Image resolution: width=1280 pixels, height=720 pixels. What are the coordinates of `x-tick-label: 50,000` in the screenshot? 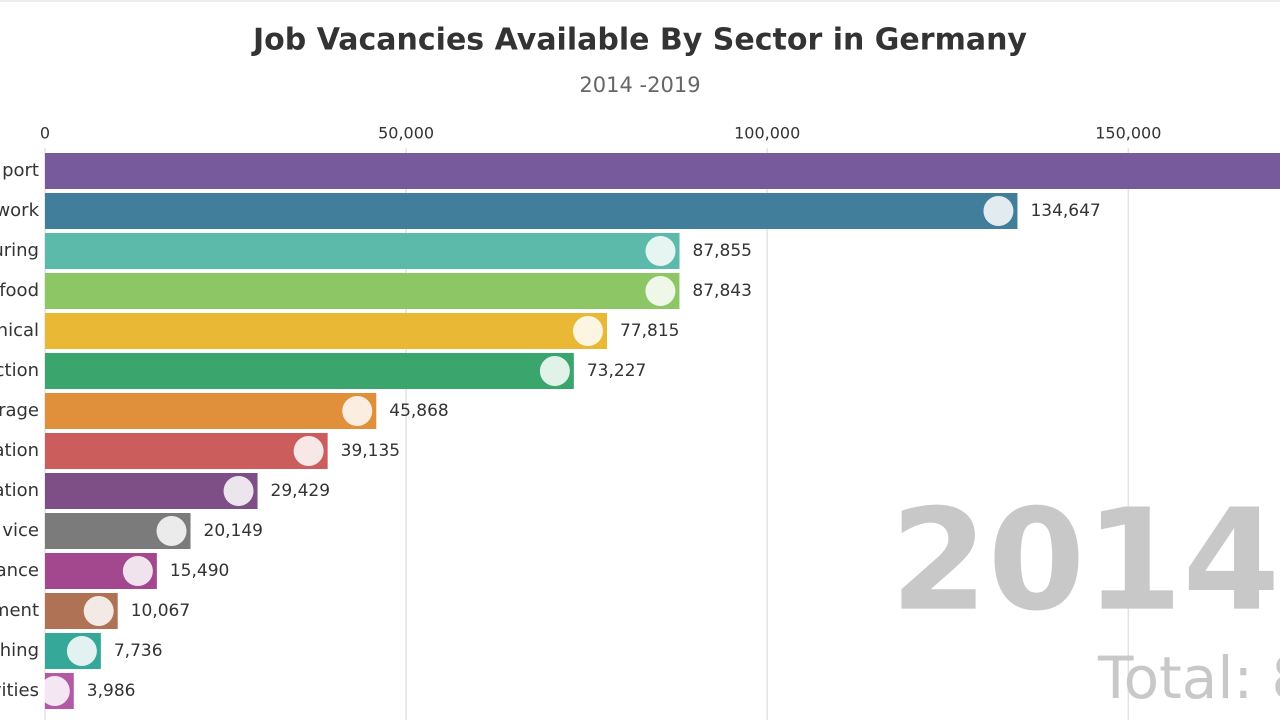 It's located at (406, 133).